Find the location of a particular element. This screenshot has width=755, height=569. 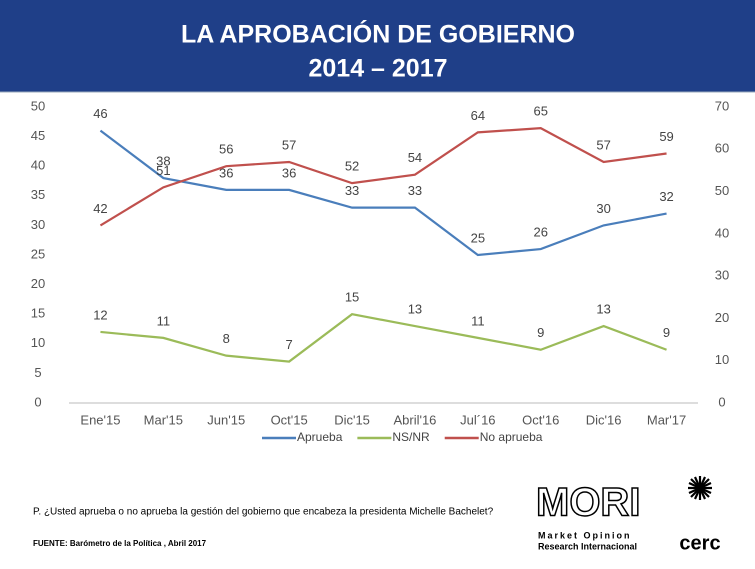

data-label: 59 is located at coordinates (666, 136).